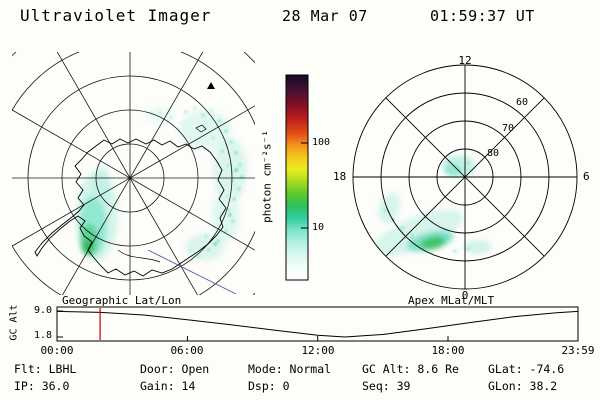 Image resolution: width=600 pixels, height=400 pixels. I want to click on dusk-emission-blob, so click(97, 213).